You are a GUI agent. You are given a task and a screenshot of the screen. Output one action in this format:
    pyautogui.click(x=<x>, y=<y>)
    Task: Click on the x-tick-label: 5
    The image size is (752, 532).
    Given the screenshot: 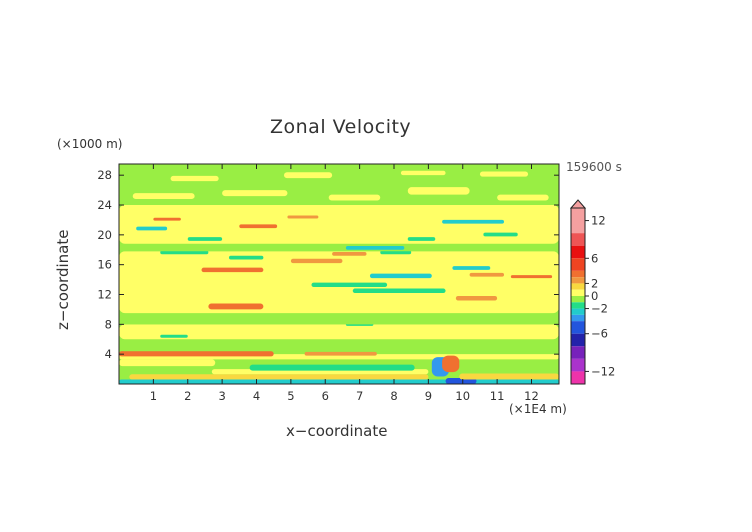 What is the action you would take?
    pyautogui.click(x=290, y=396)
    